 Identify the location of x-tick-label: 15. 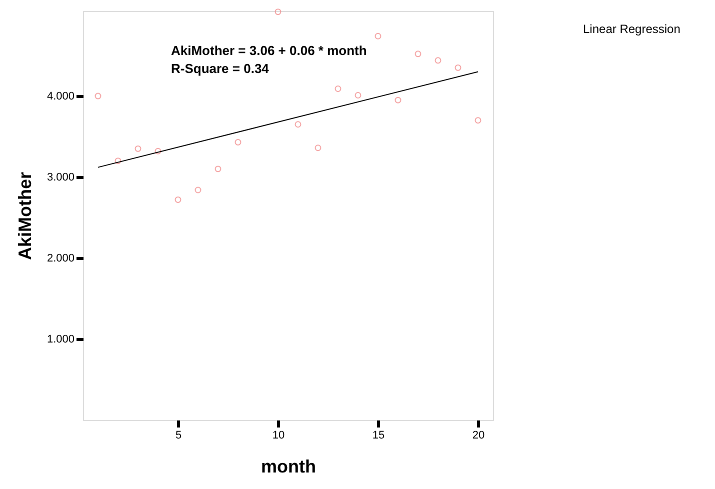
(378, 436).